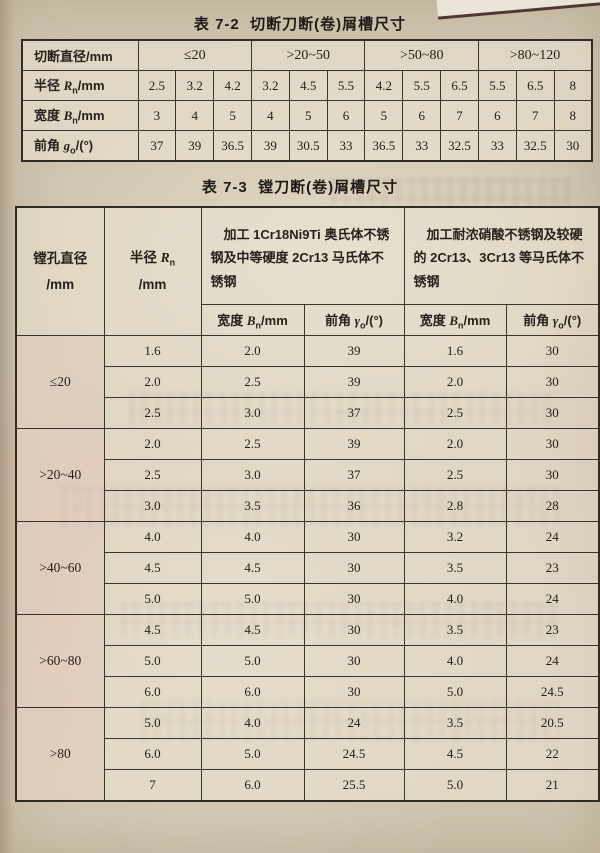  What do you see at coordinates (75, 90) in the screenshot?
I see `radius-subscript: n` at bounding box center [75, 90].